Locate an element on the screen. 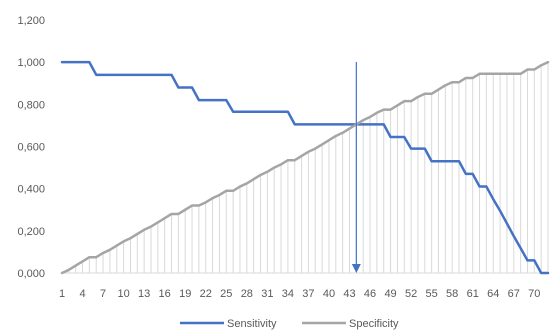  x-tick-label: 46 is located at coordinates (370, 294).